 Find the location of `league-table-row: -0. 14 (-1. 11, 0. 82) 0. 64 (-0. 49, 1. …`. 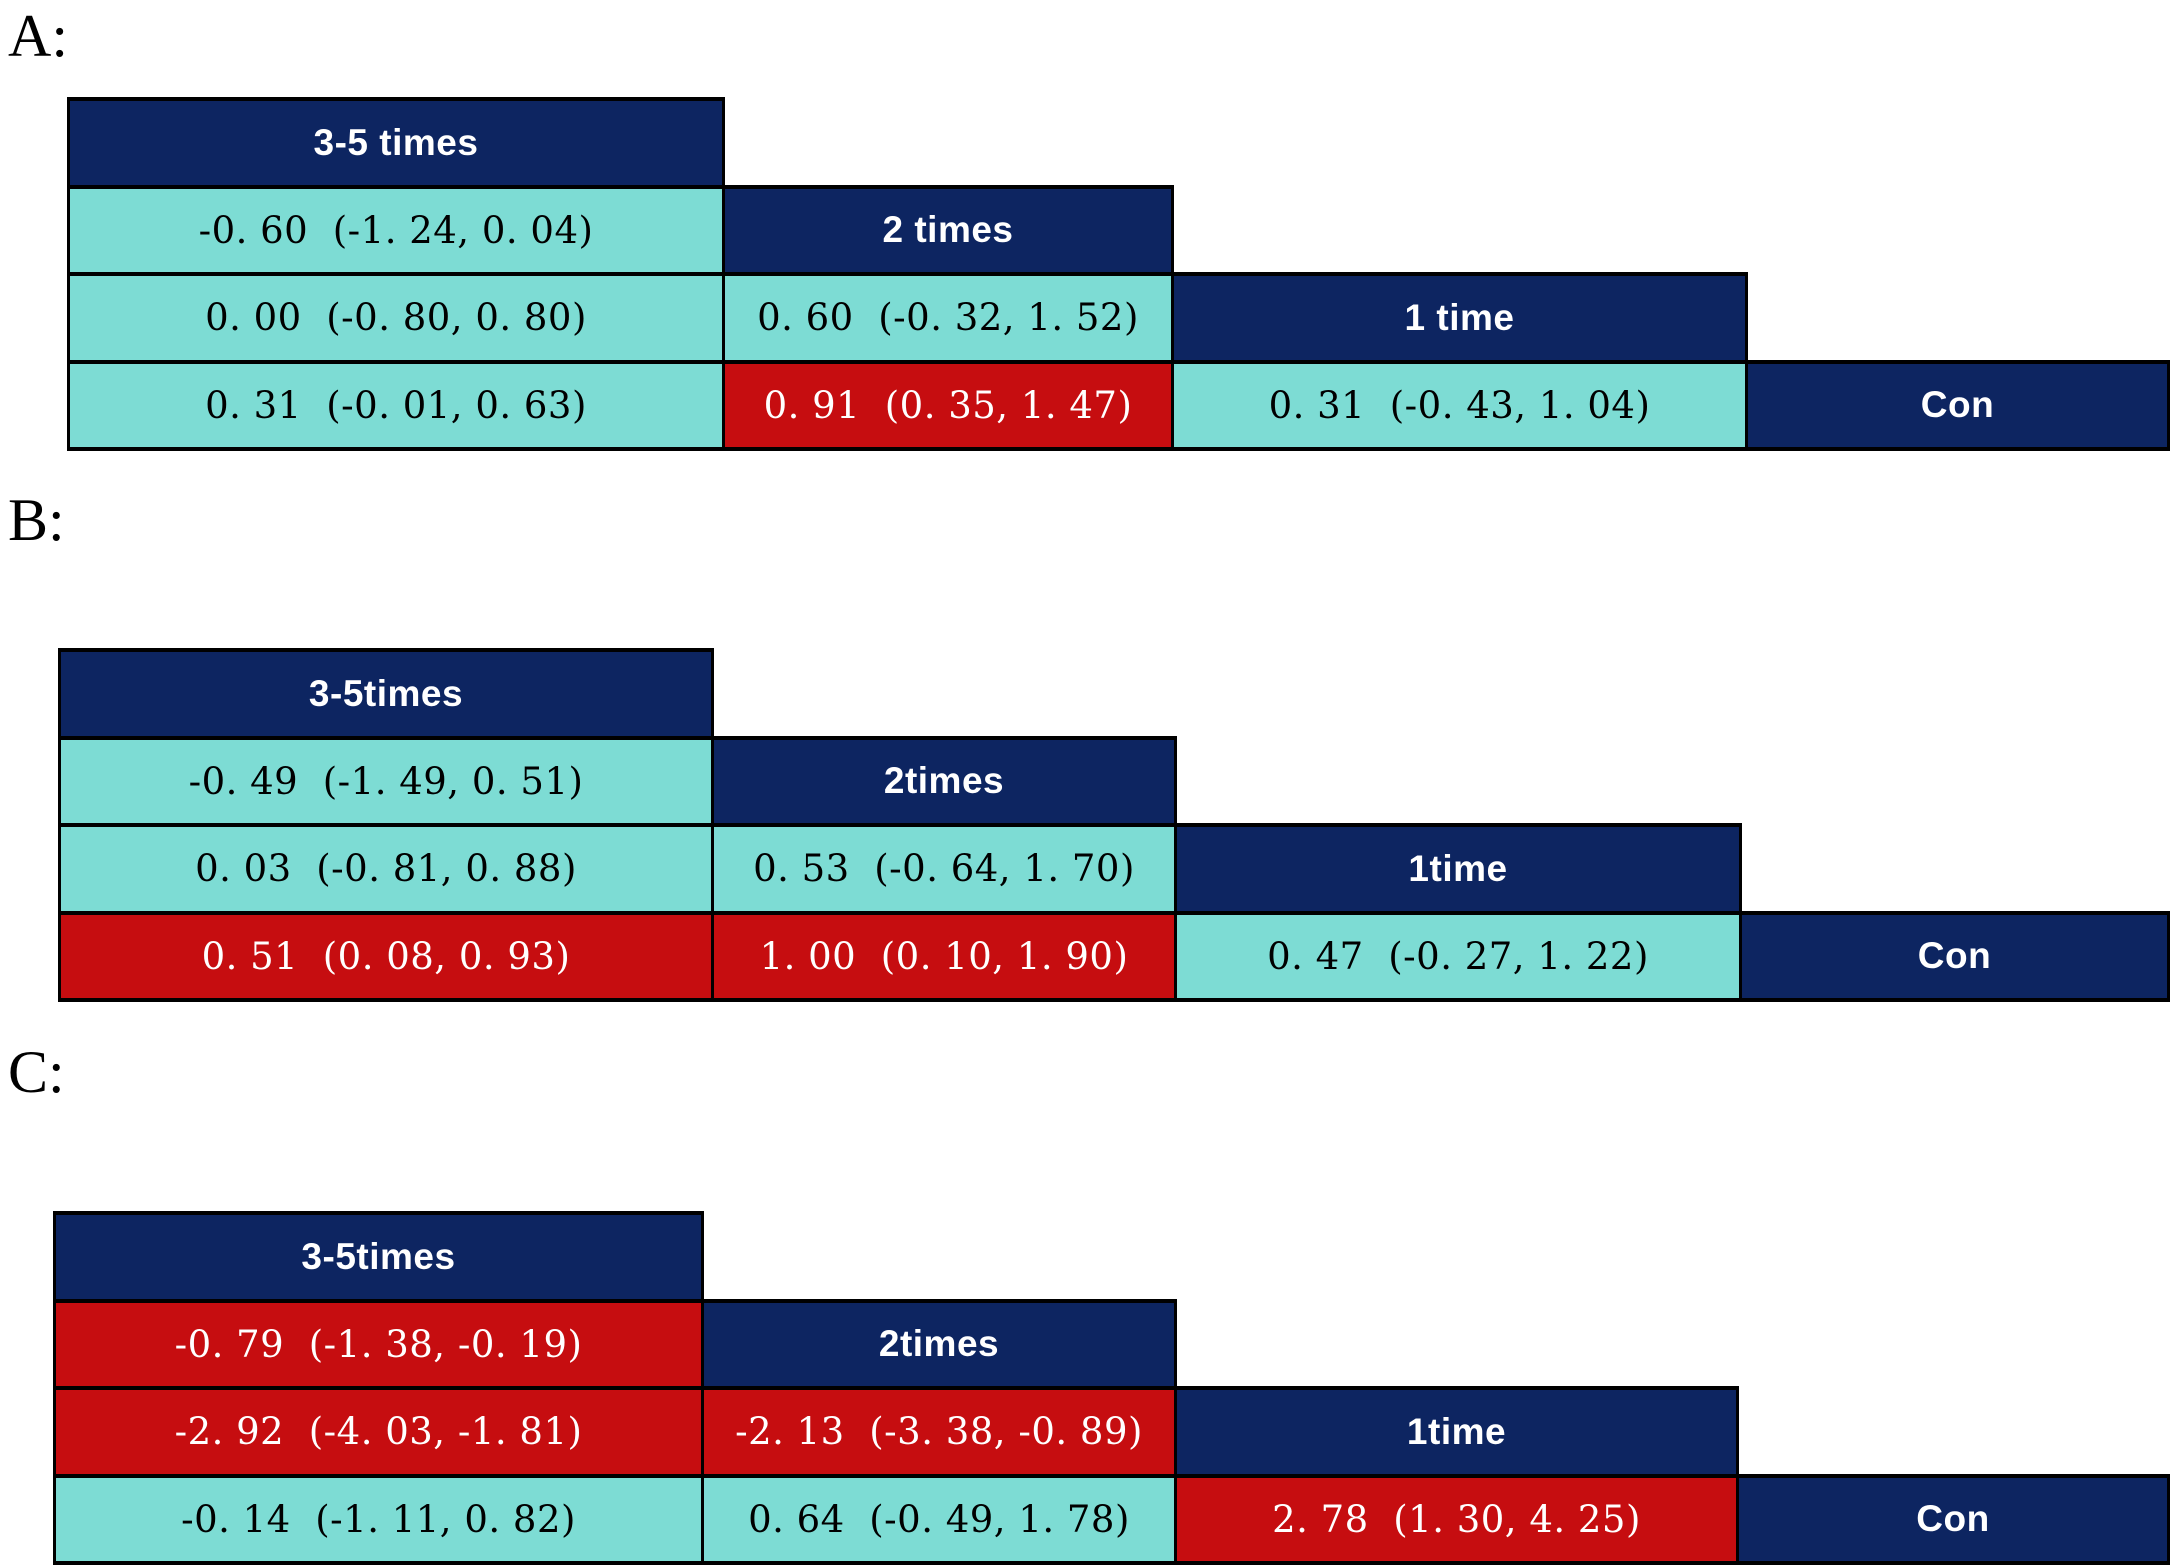

league-table-row: -0. 14 (-1. 11, 0. 82) 0. 64 (-0. 49, 1. … is located at coordinates (1111, 1519).